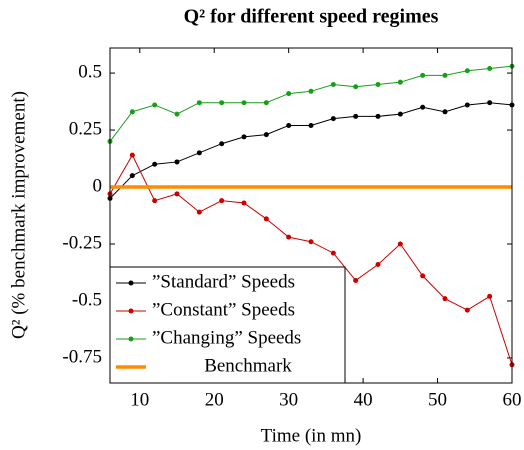 This screenshot has width=524, height=450. I want to click on x-tick-label: 20, so click(214, 399).